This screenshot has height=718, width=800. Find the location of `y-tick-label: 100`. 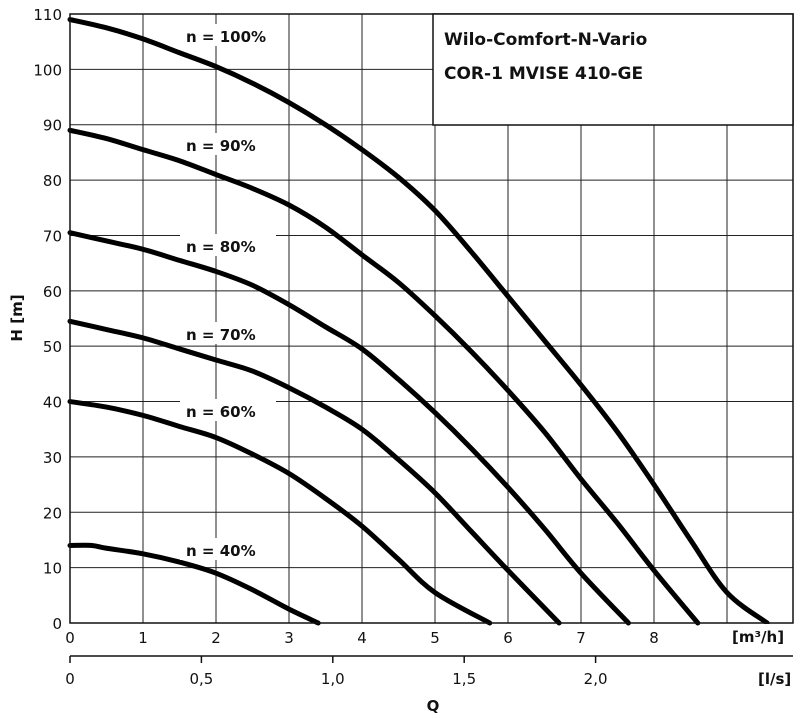

y-tick-label: 100 is located at coordinates (47, 70).